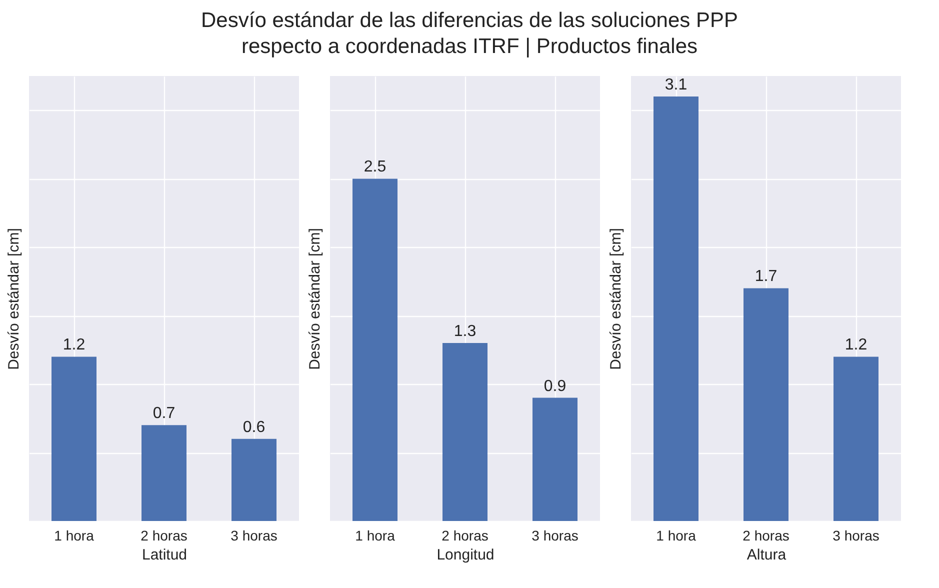 The image size is (939, 588). Describe the element at coordinates (676, 85) in the screenshot. I see `data-label: 3.1` at that location.